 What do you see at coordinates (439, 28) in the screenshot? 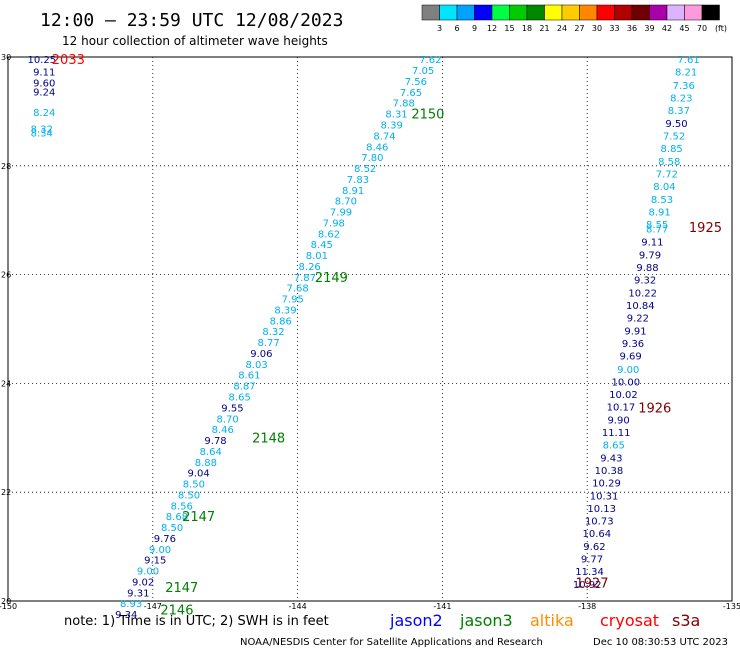
I see `legend-bin-label: 3` at bounding box center [439, 28].